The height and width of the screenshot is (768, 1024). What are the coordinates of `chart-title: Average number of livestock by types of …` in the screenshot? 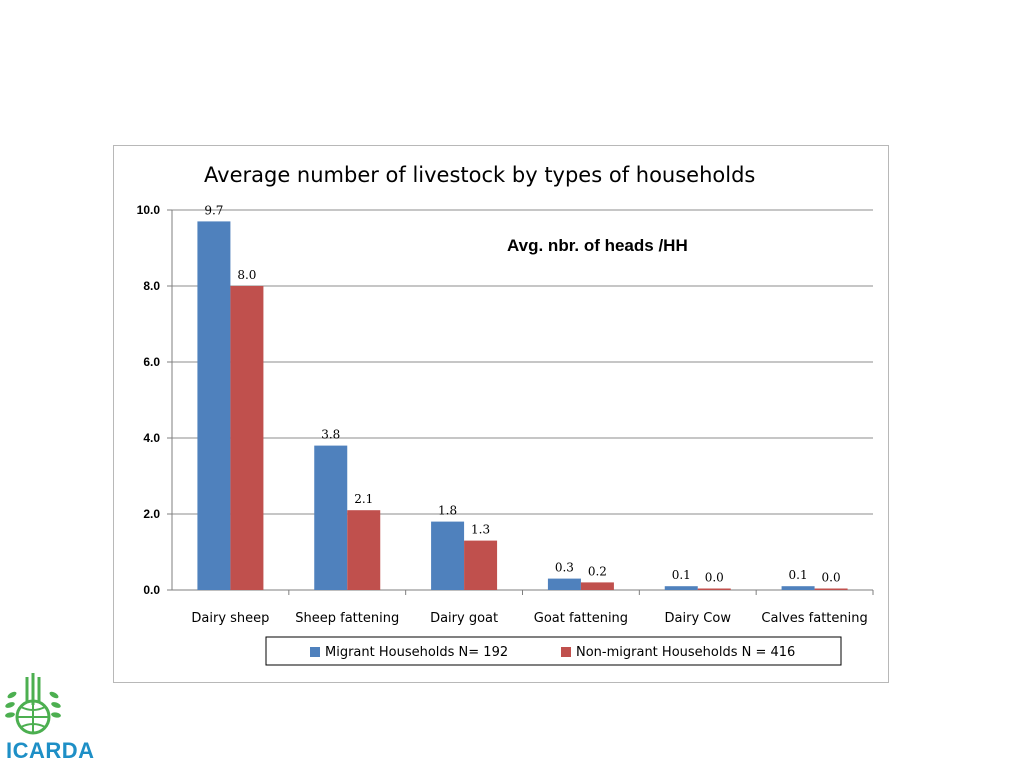 It's located at (479, 175).